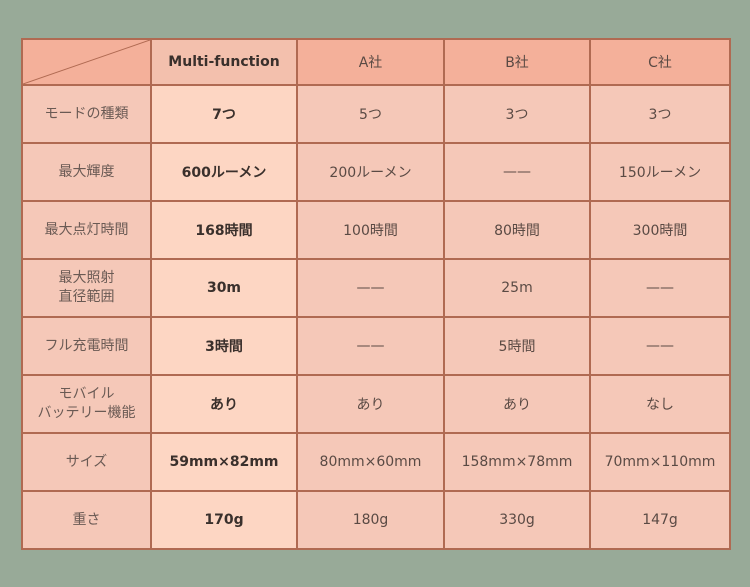 The image size is (750, 587). Describe the element at coordinates (224, 288) in the screenshot. I see `table-cell: 30m` at that location.